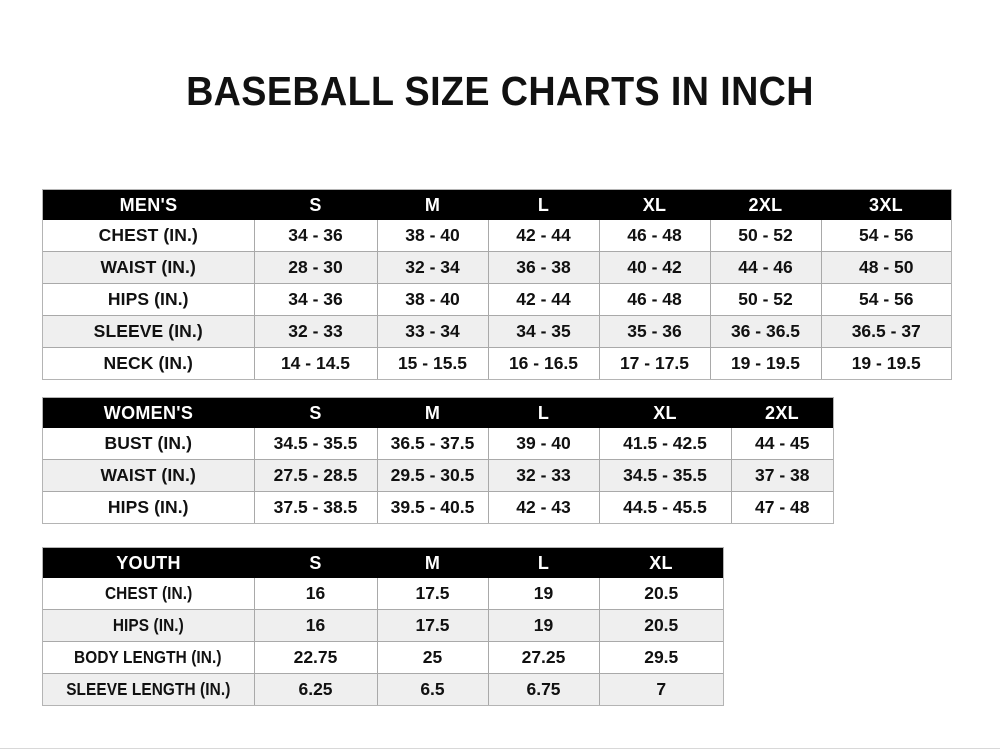 The height and width of the screenshot is (752, 1000). I want to click on cell: 42 - 43, so click(544, 507).